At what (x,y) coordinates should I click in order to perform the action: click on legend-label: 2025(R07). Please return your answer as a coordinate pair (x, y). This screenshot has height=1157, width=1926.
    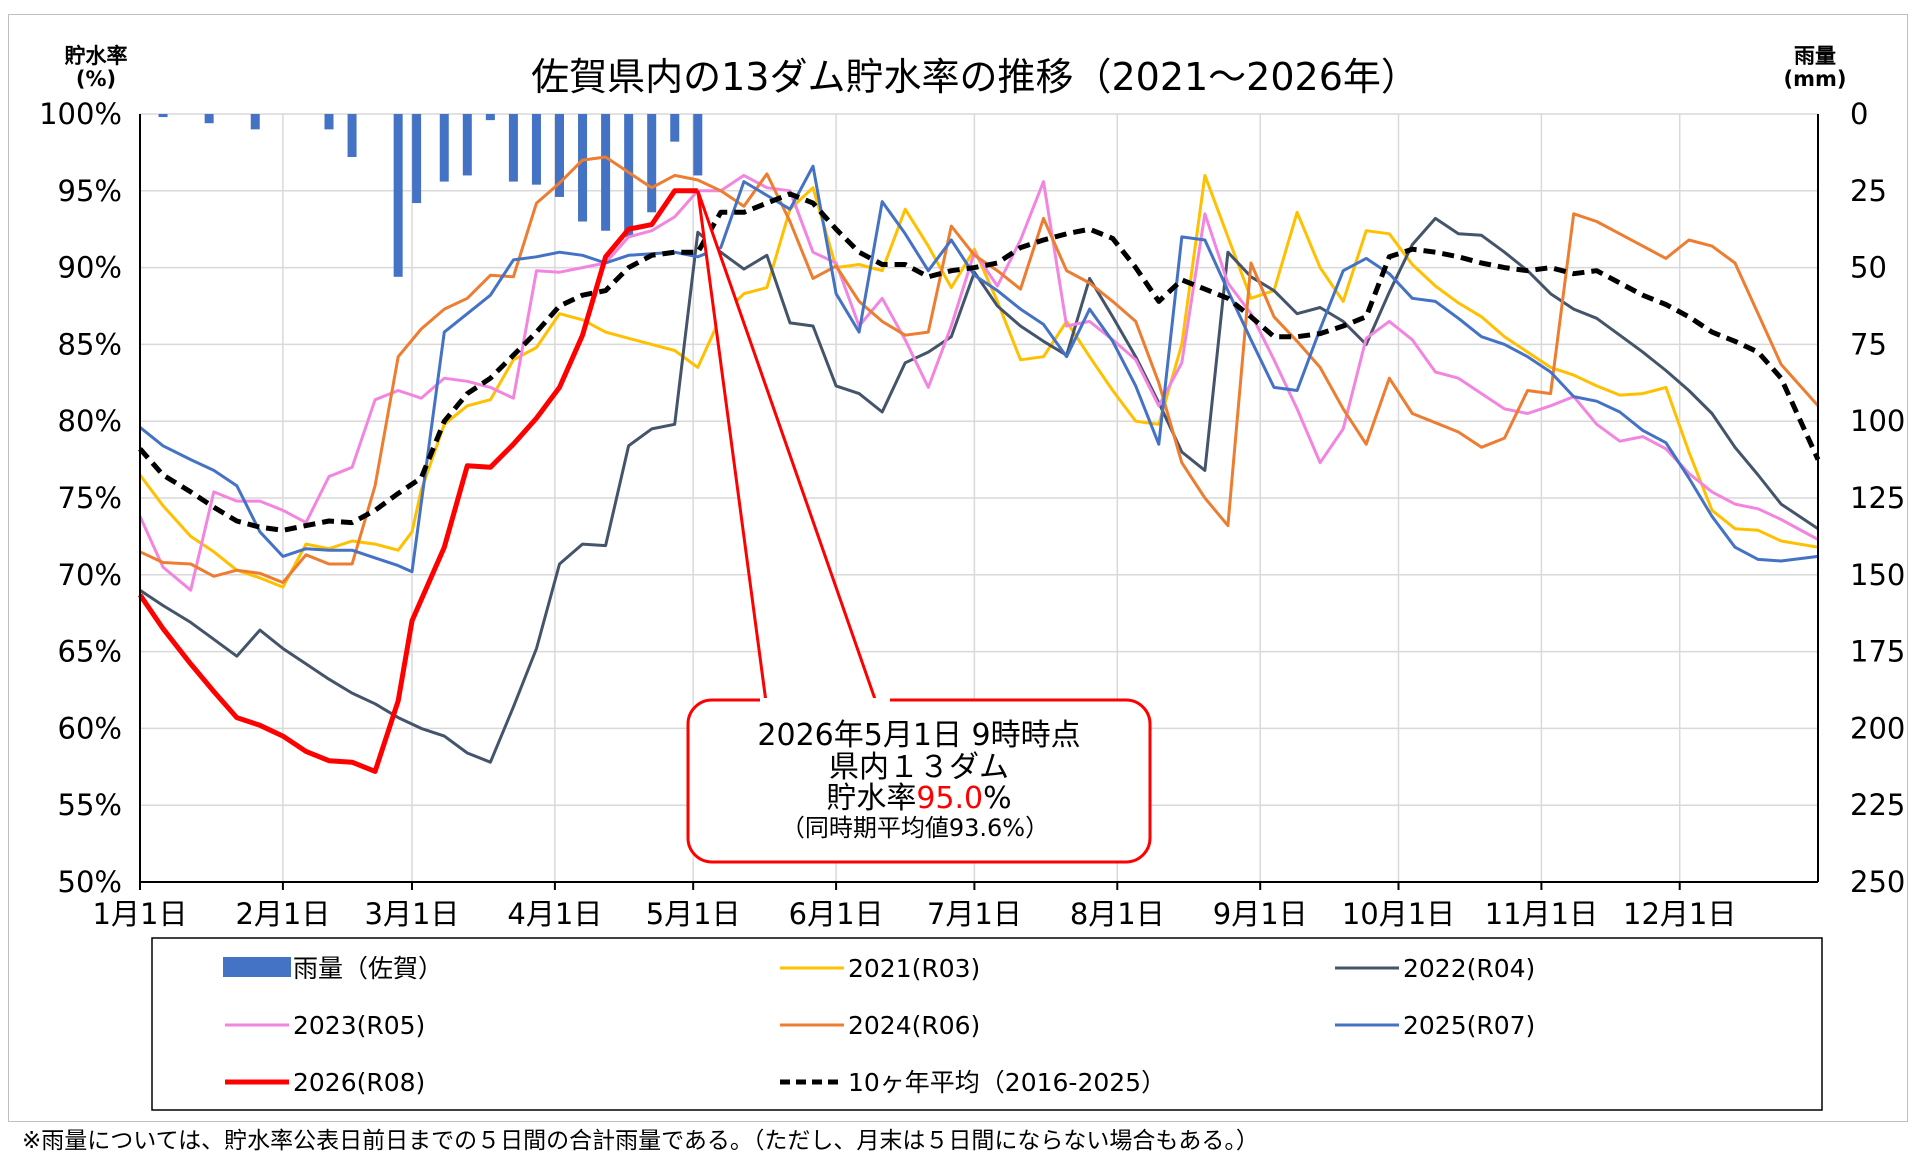
    Looking at the image, I should click on (1469, 1025).